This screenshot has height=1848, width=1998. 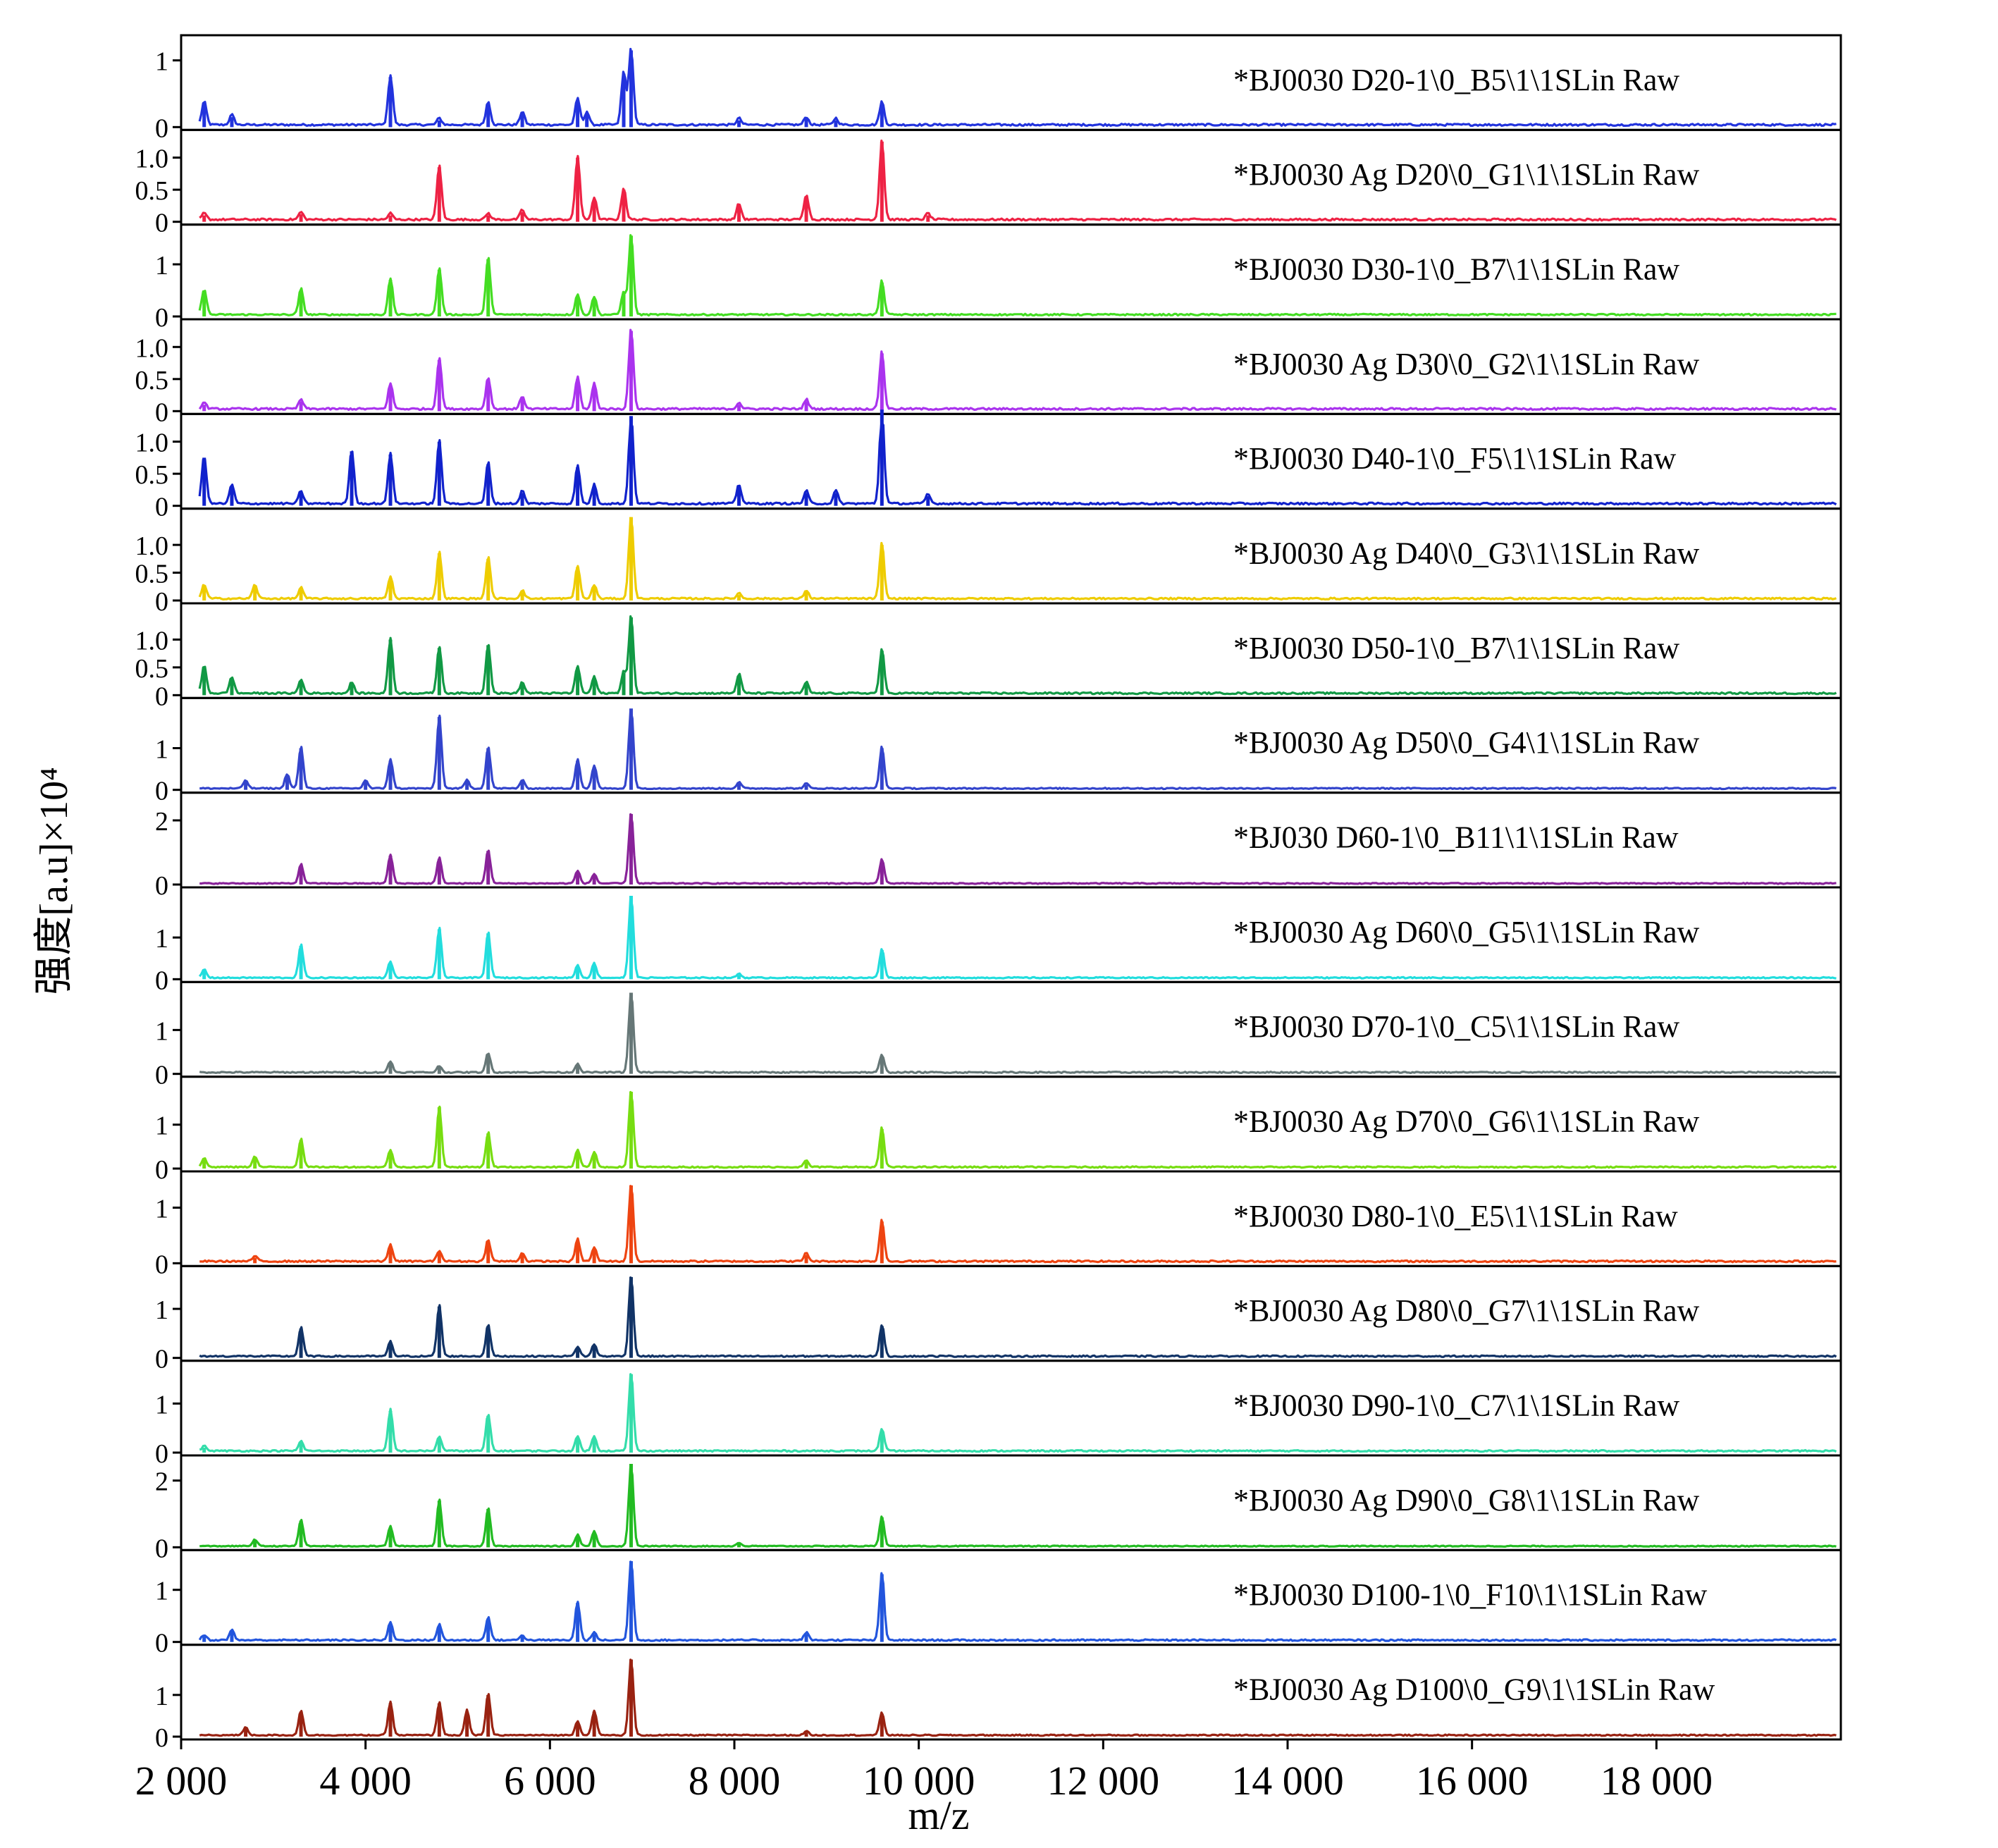 What do you see at coordinates (1466, 553) in the screenshot?
I see `sample-label: *BJ0030 Ag D40\0_G3\1\1SLin Raw` at bounding box center [1466, 553].